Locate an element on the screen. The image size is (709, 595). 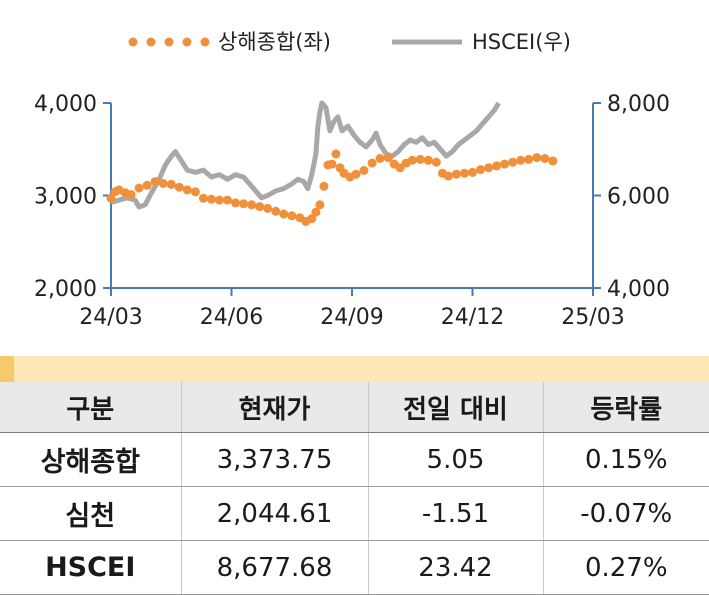
y-left-tick-label: 2,000 is located at coordinates (65, 289).